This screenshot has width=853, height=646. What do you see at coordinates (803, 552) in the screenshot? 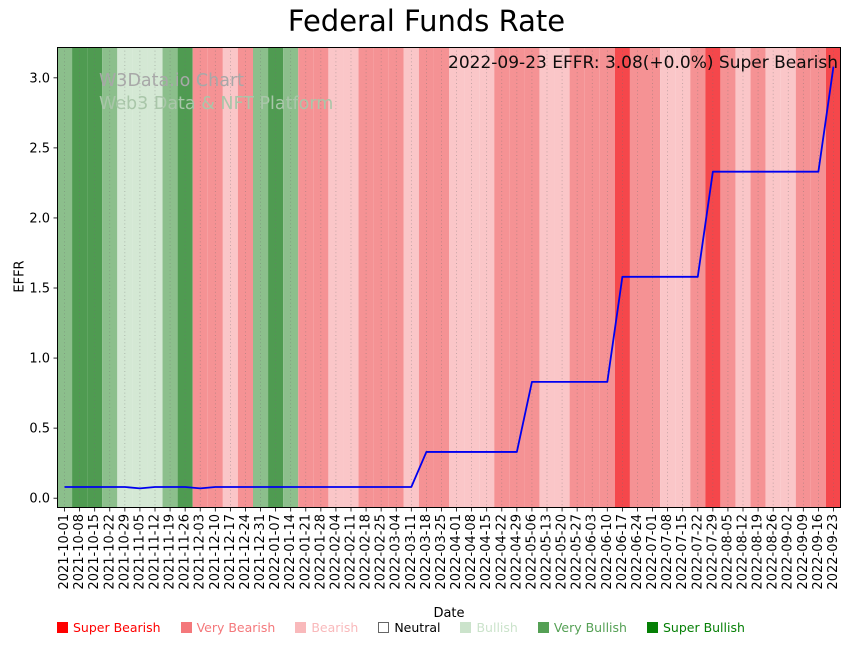
I see `svg-text: 2022-09-09` at bounding box center [803, 552].